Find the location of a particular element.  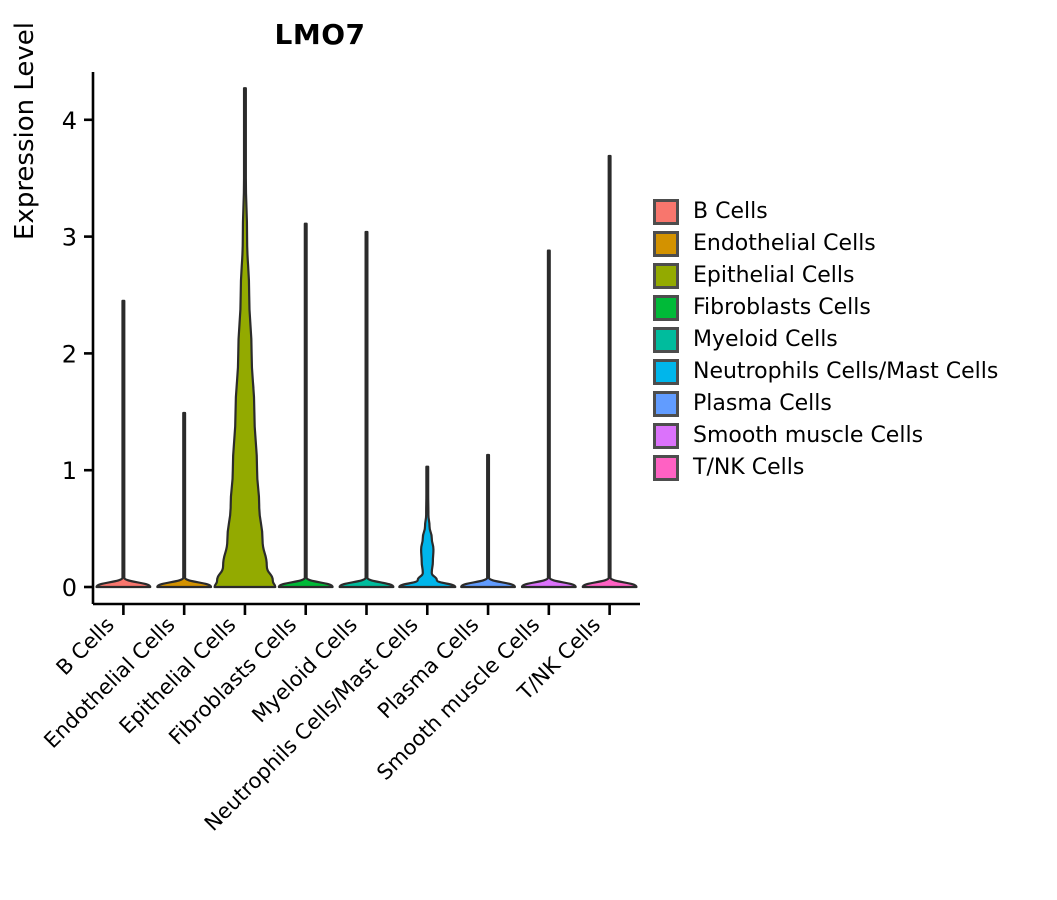

legend-item-label: Endothelial Cells is located at coordinates (784, 243).